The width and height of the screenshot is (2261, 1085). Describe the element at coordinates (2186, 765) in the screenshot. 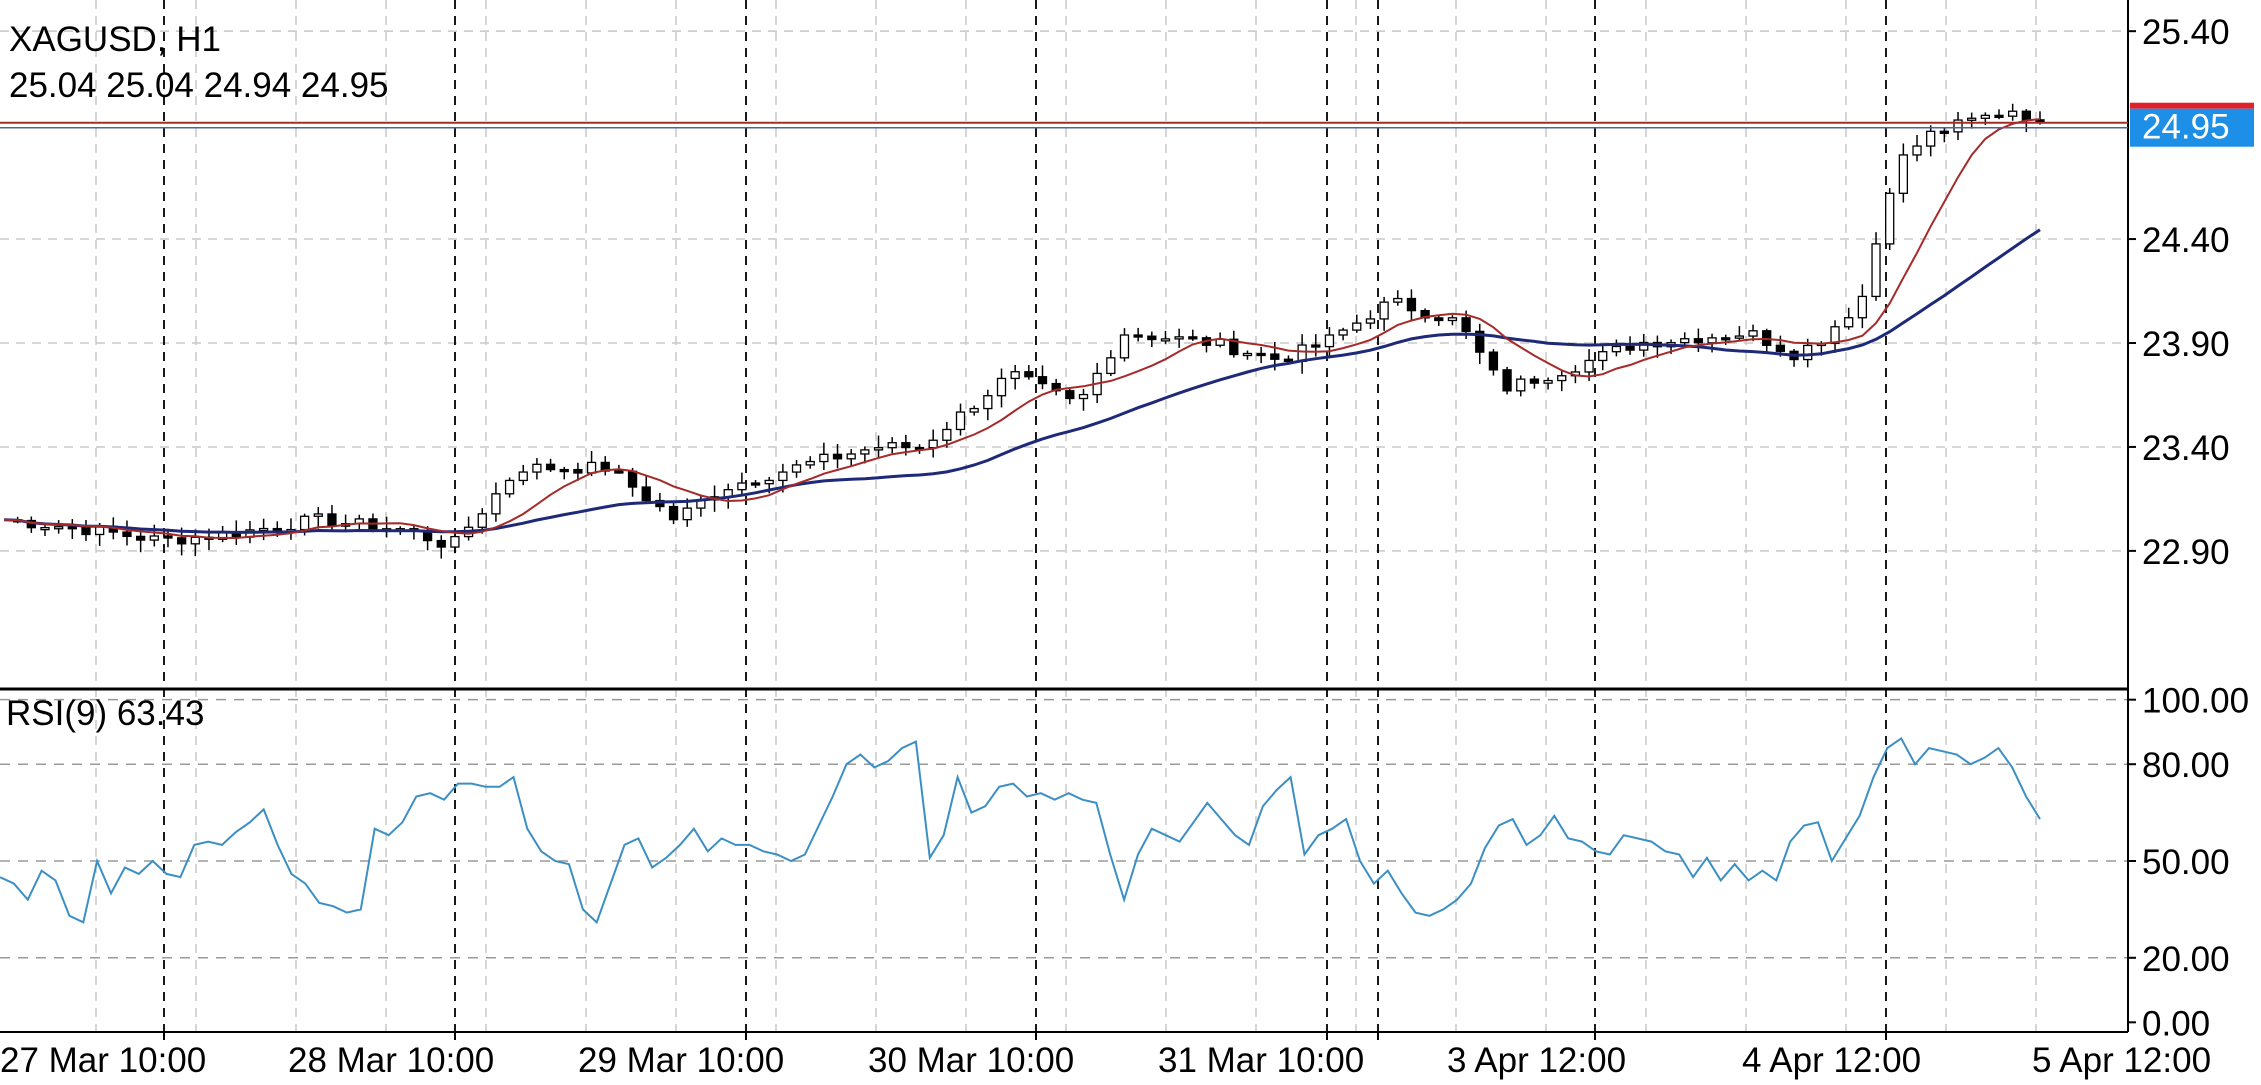

I see `rsi-axis-label: 80.00` at that location.